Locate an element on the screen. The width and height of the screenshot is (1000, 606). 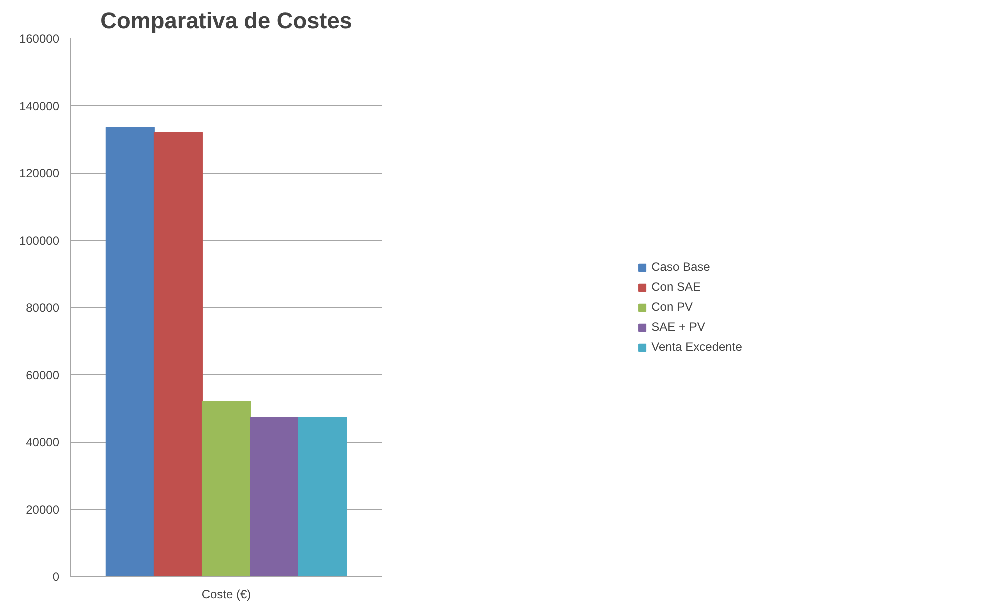
y-tick-label: 20000 is located at coordinates (43, 509).